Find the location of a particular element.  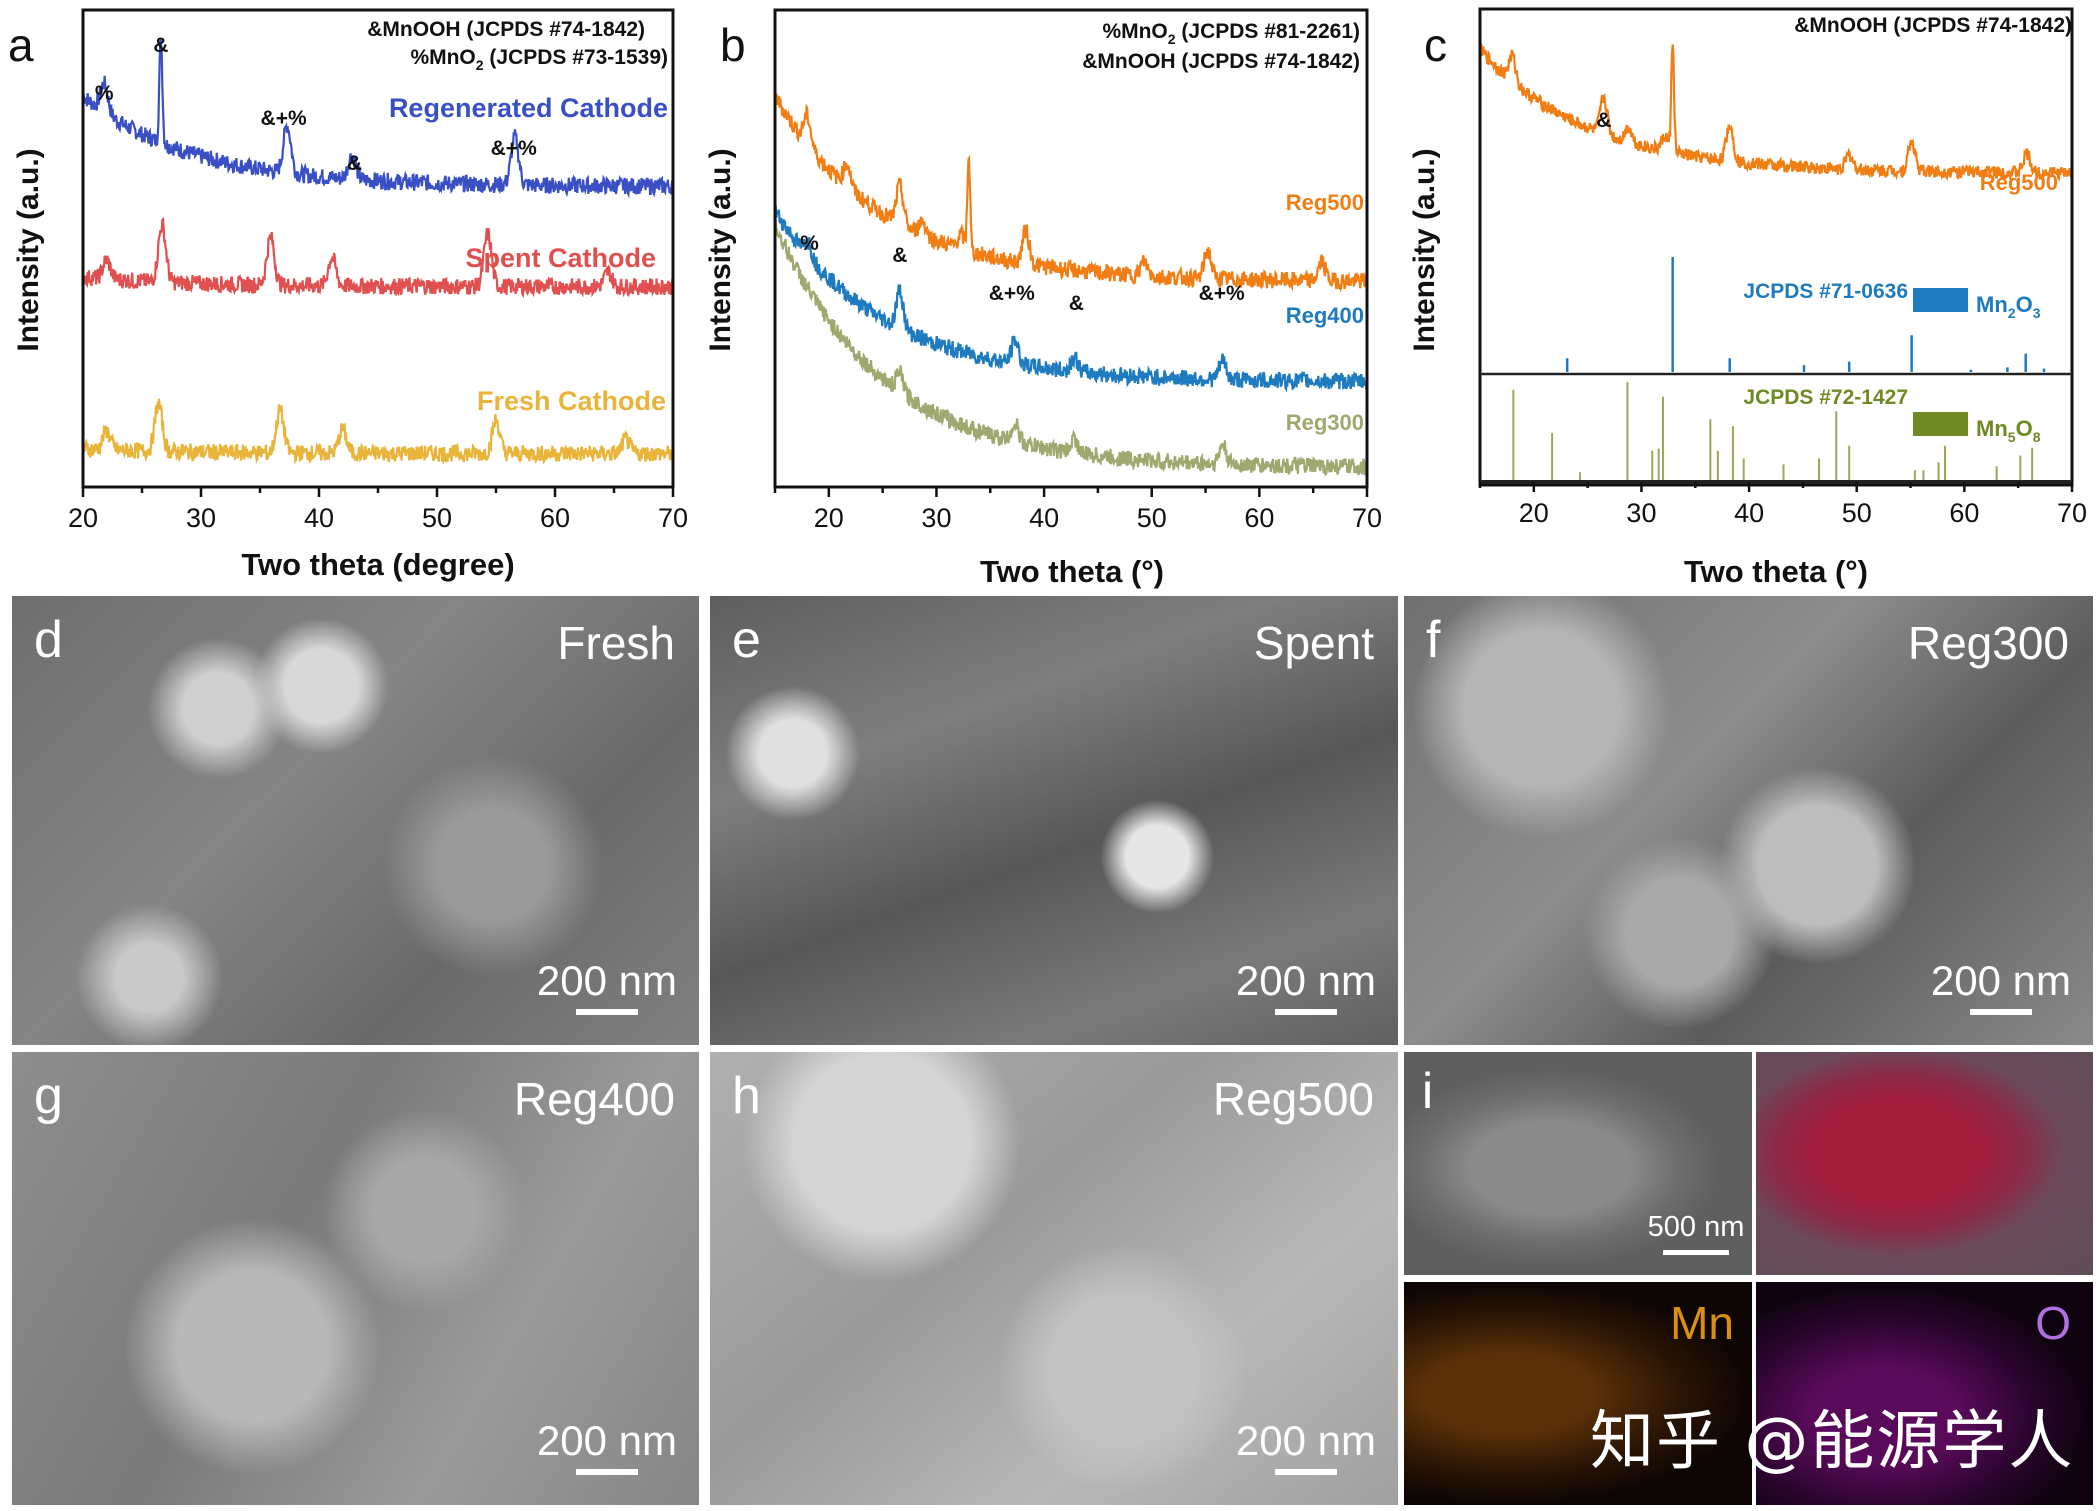

traces-a is located at coordinates (378, 251).